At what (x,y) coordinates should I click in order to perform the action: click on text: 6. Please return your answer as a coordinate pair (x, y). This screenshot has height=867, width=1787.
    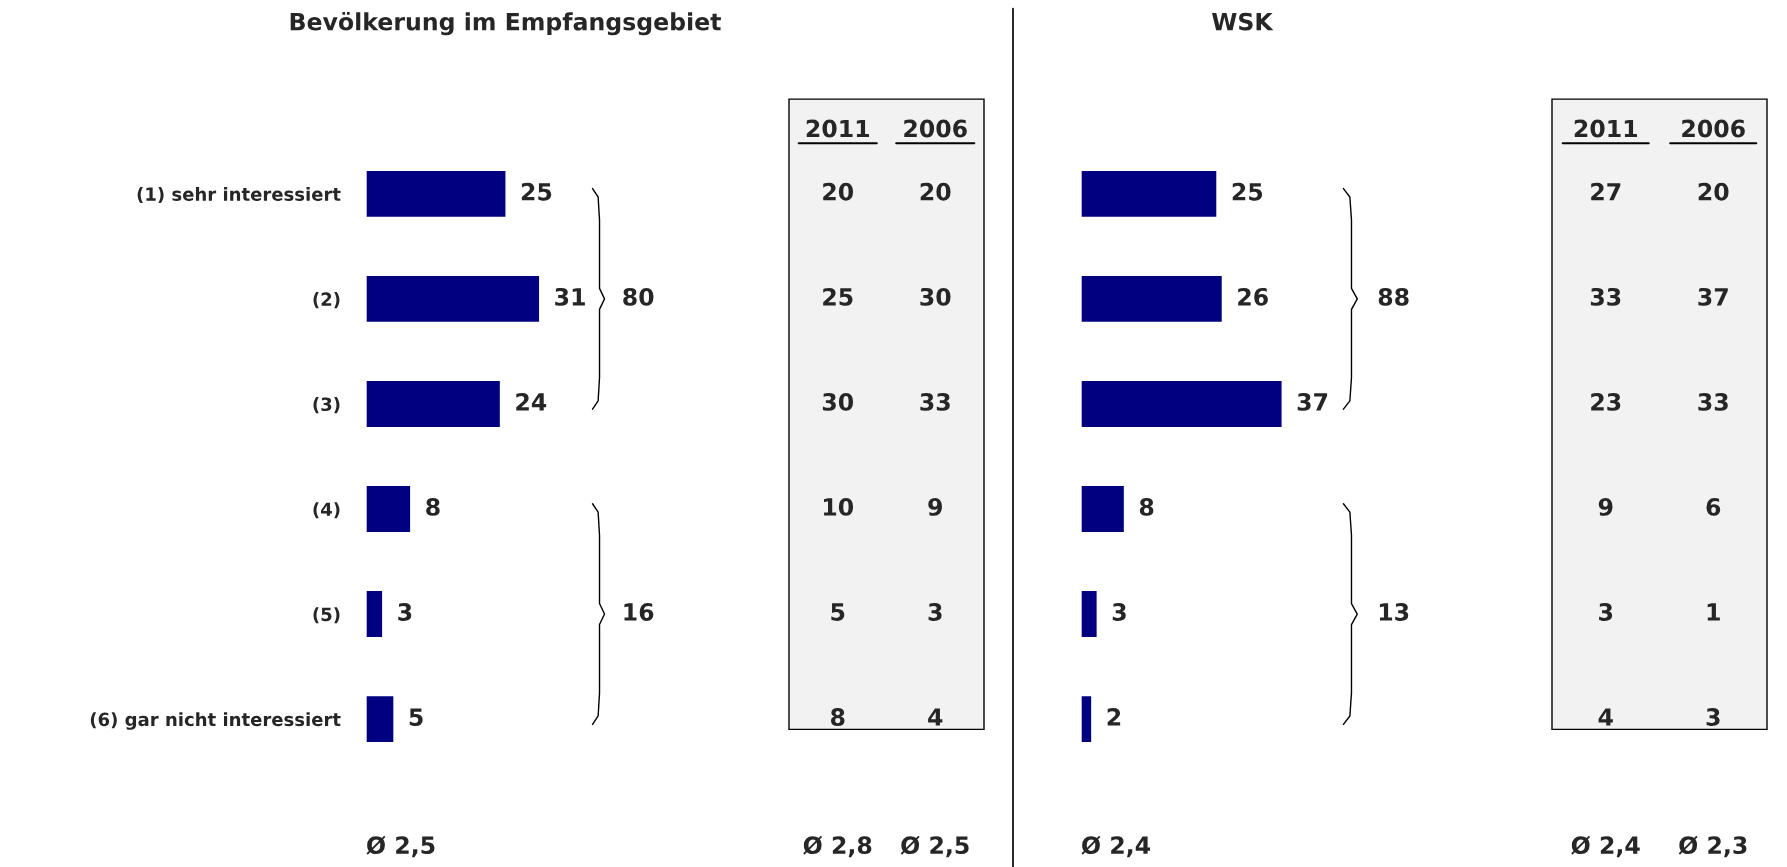
    Looking at the image, I should click on (1713, 507).